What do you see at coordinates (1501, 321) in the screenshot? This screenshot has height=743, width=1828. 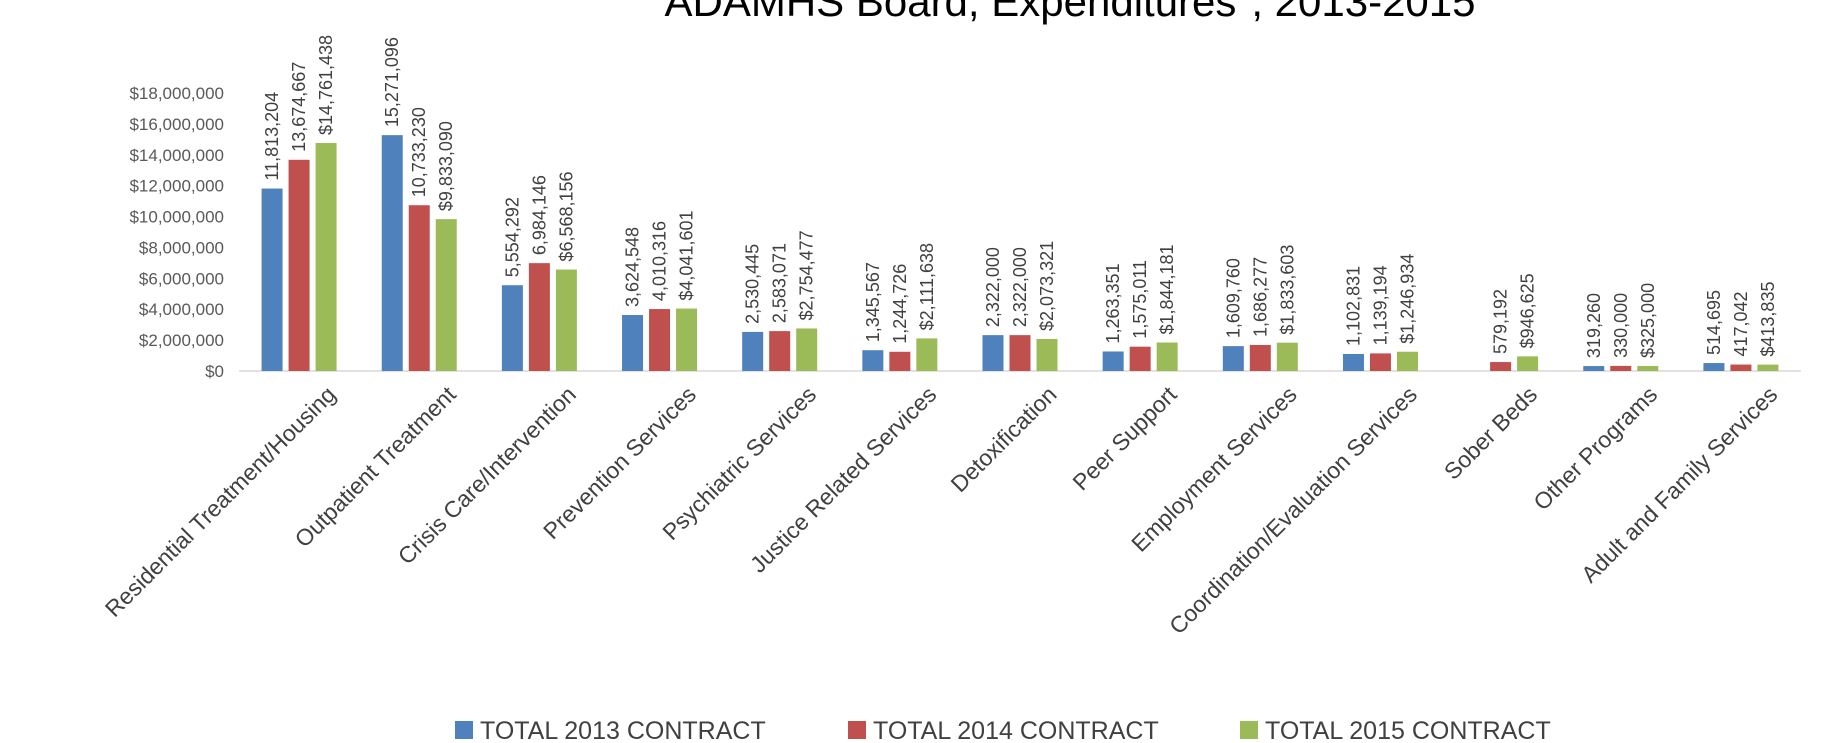 I see `value-label: 579,192` at bounding box center [1501, 321].